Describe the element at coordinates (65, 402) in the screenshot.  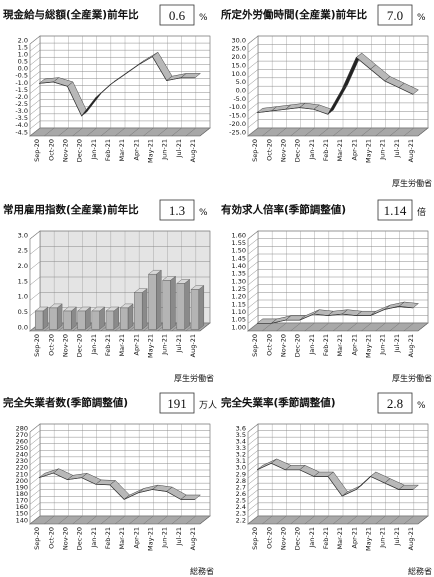
I see `chart-title: 完全失業者数(季節調整値)` at that location.